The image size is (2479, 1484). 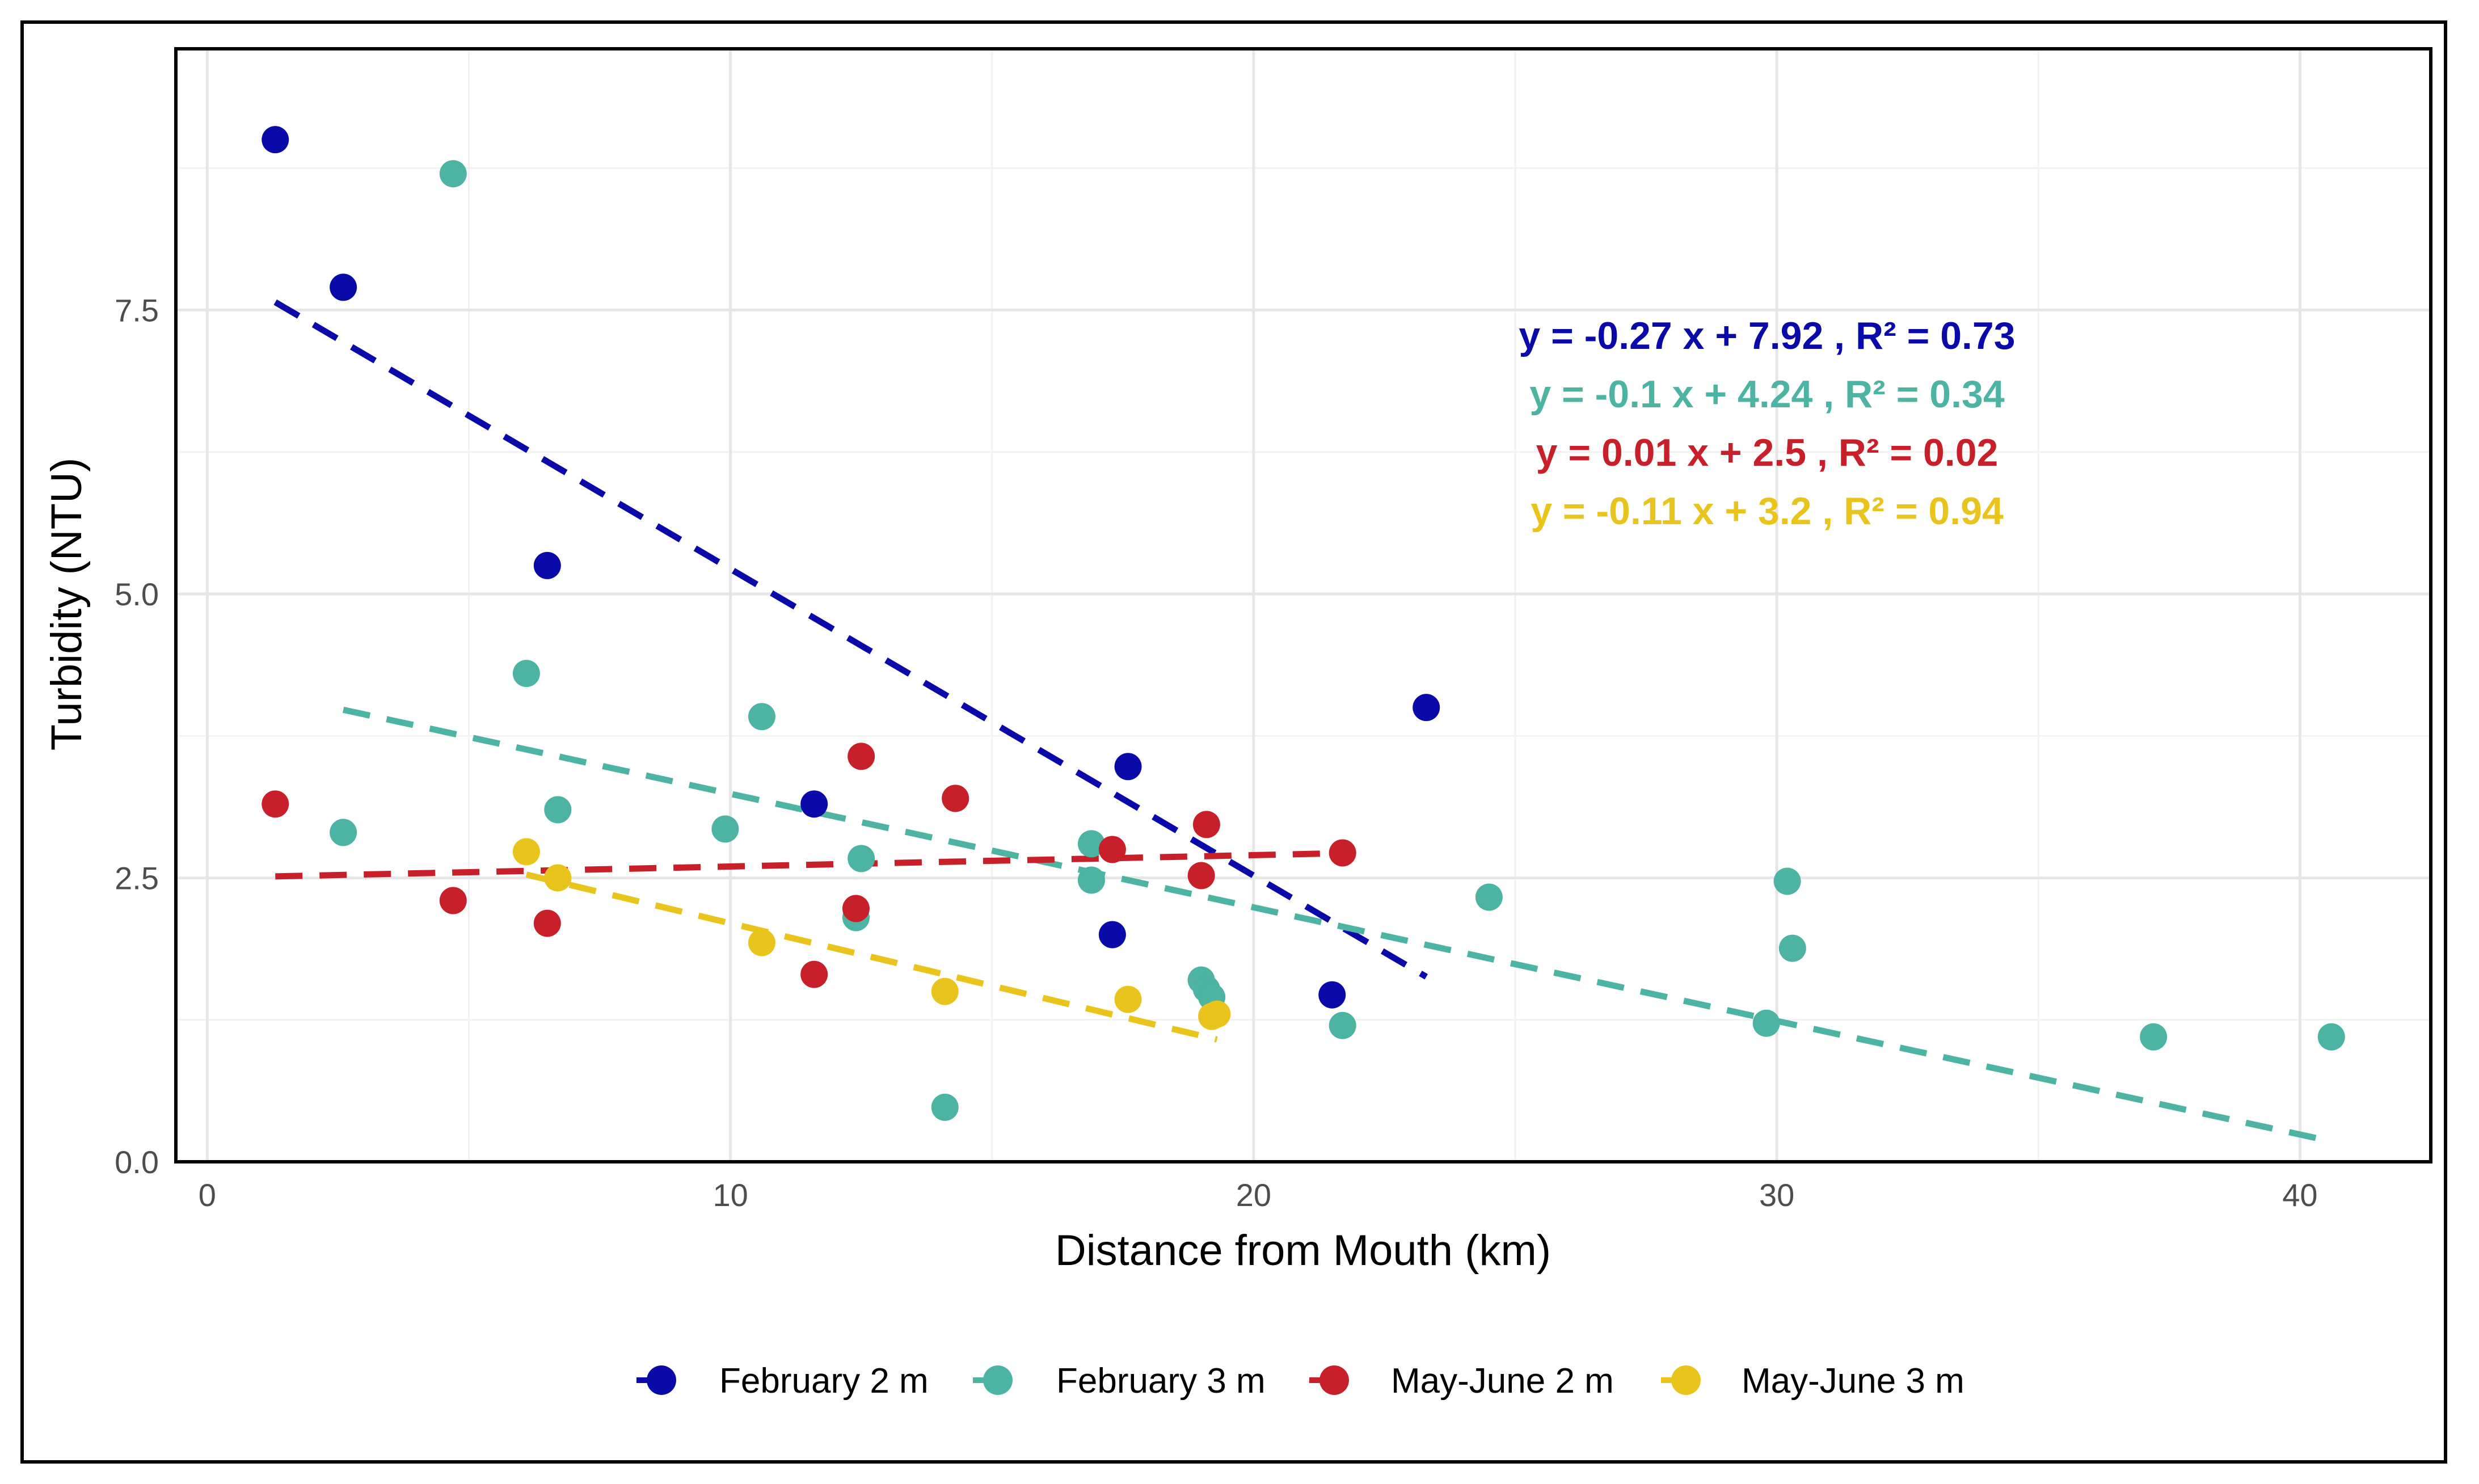 I want to click on legend-item-february-3m: February 3 m, so click(x=1120, y=1381).